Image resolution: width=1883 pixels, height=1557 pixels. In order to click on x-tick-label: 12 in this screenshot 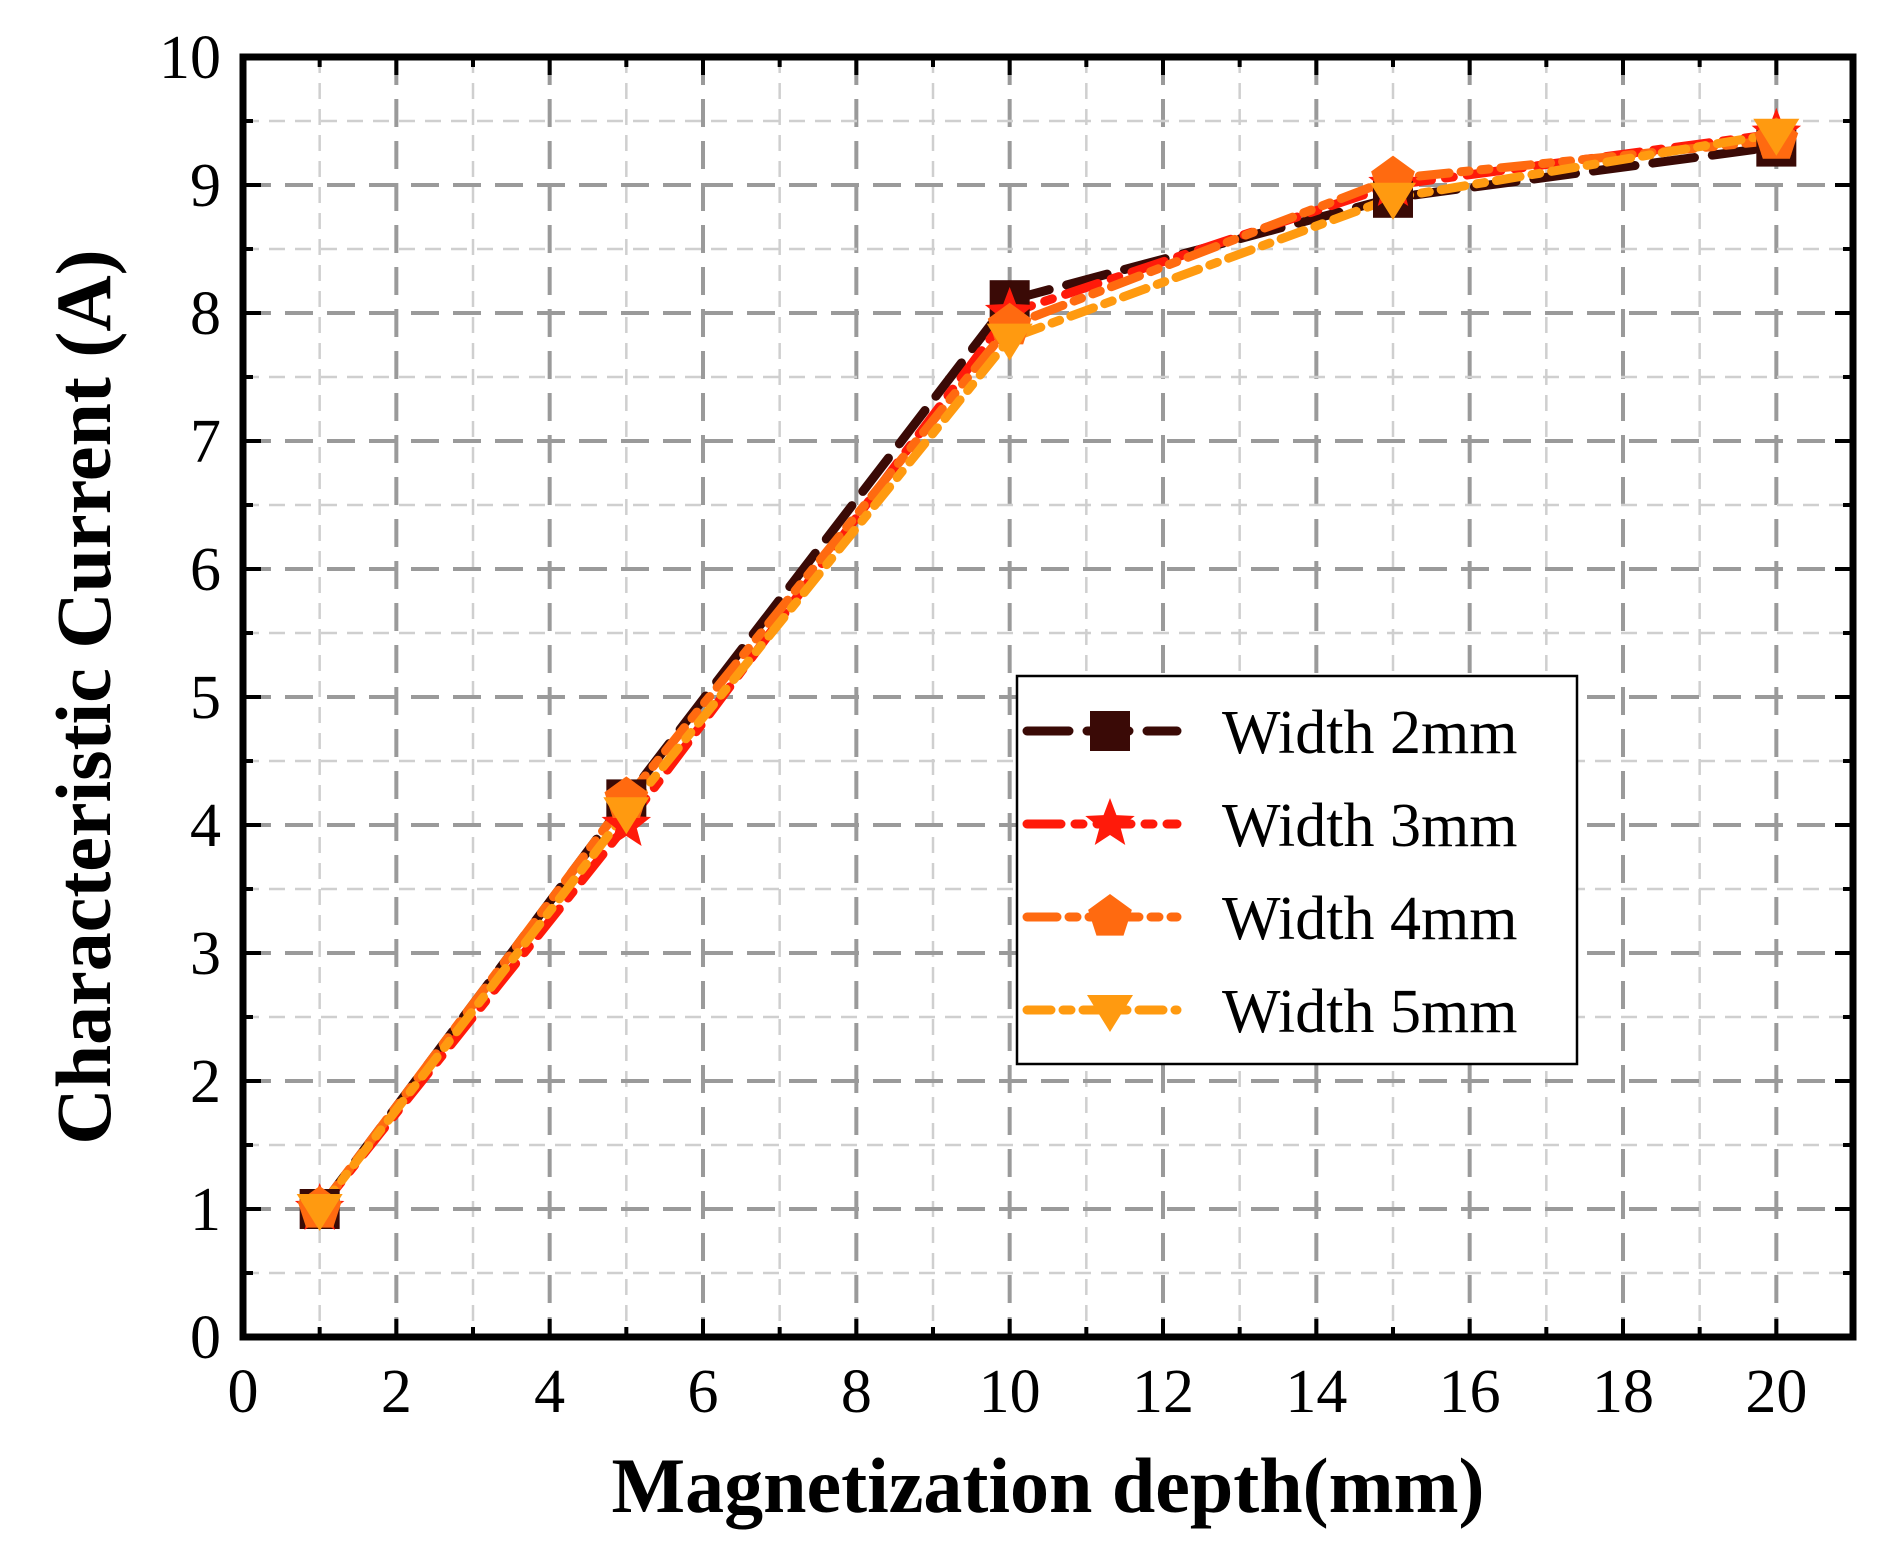, I will do `click(1163, 1392)`.